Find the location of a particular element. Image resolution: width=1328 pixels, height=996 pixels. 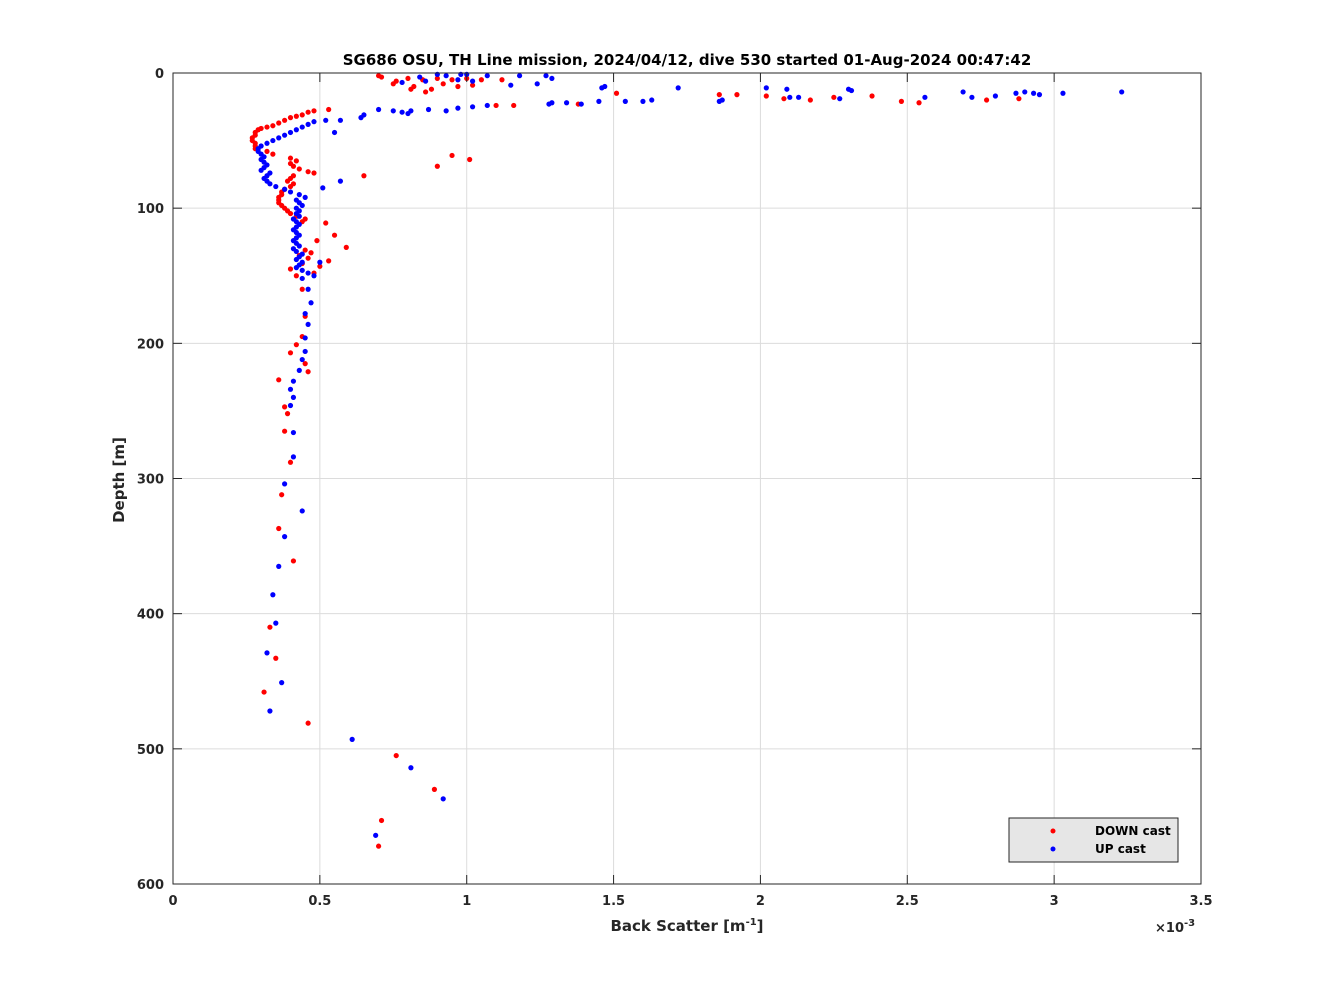

x-tick-label: 0.5 is located at coordinates (319, 901).